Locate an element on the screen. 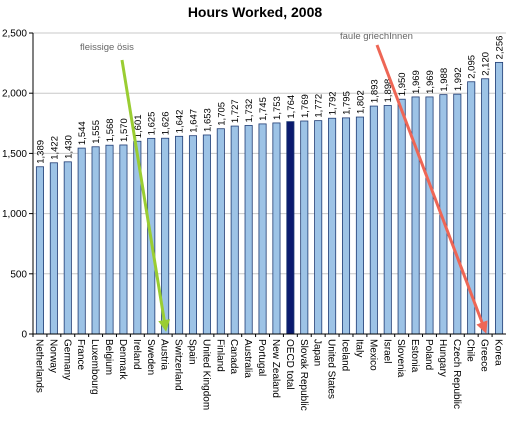  data-label: 1,642 is located at coordinates (180, 122).